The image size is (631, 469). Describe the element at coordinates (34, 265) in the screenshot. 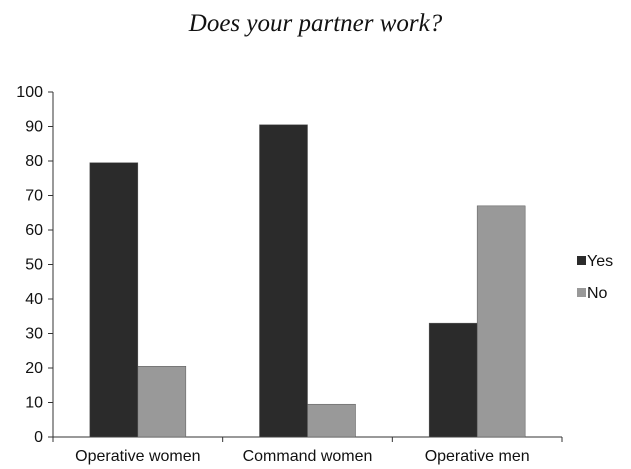

I see `y-tick-label: 50` at that location.